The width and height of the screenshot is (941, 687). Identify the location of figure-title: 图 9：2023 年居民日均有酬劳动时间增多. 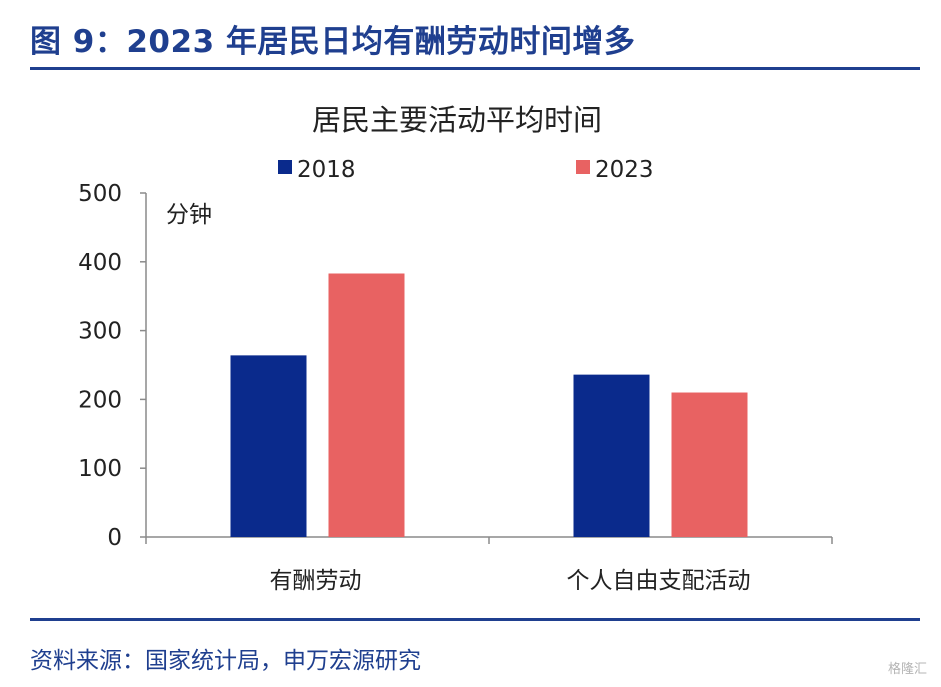
(333, 42).